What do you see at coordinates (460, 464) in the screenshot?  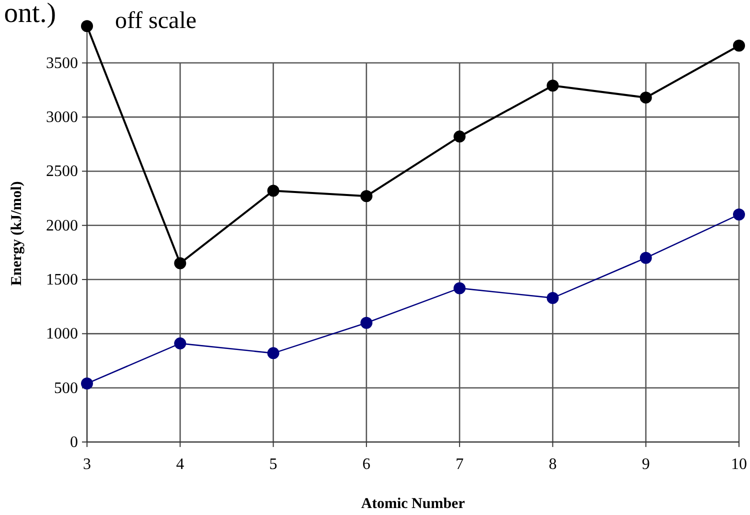 I see `x-tick-label: 7` at bounding box center [460, 464].